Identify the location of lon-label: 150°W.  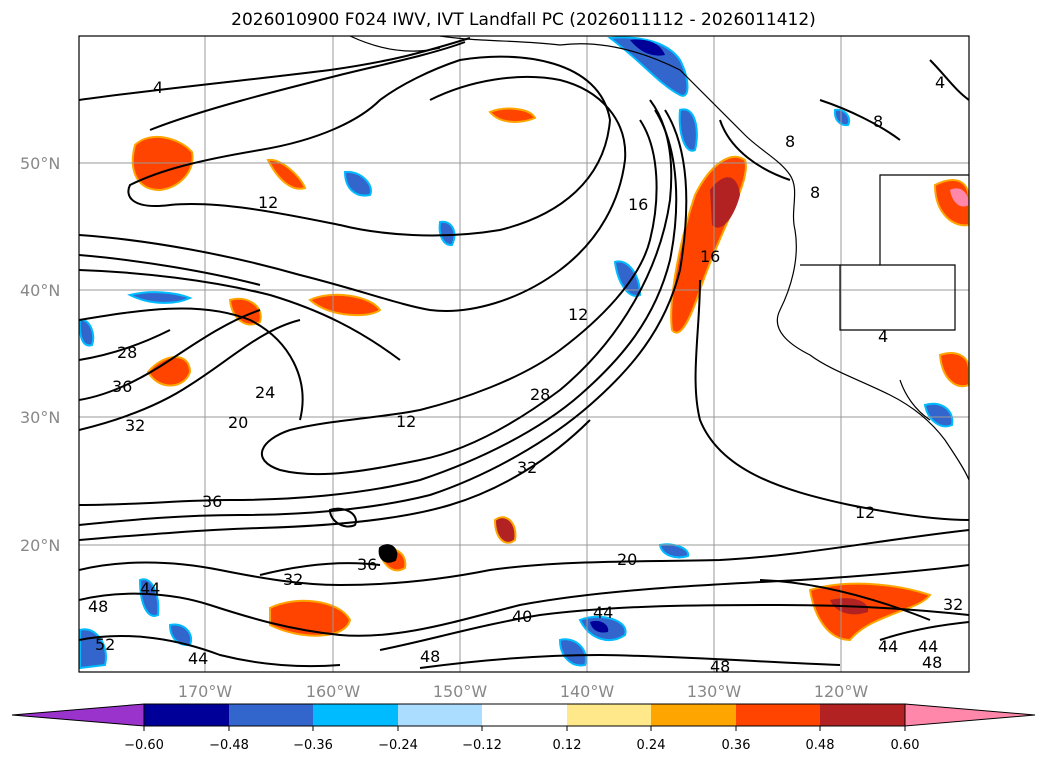
(460, 691).